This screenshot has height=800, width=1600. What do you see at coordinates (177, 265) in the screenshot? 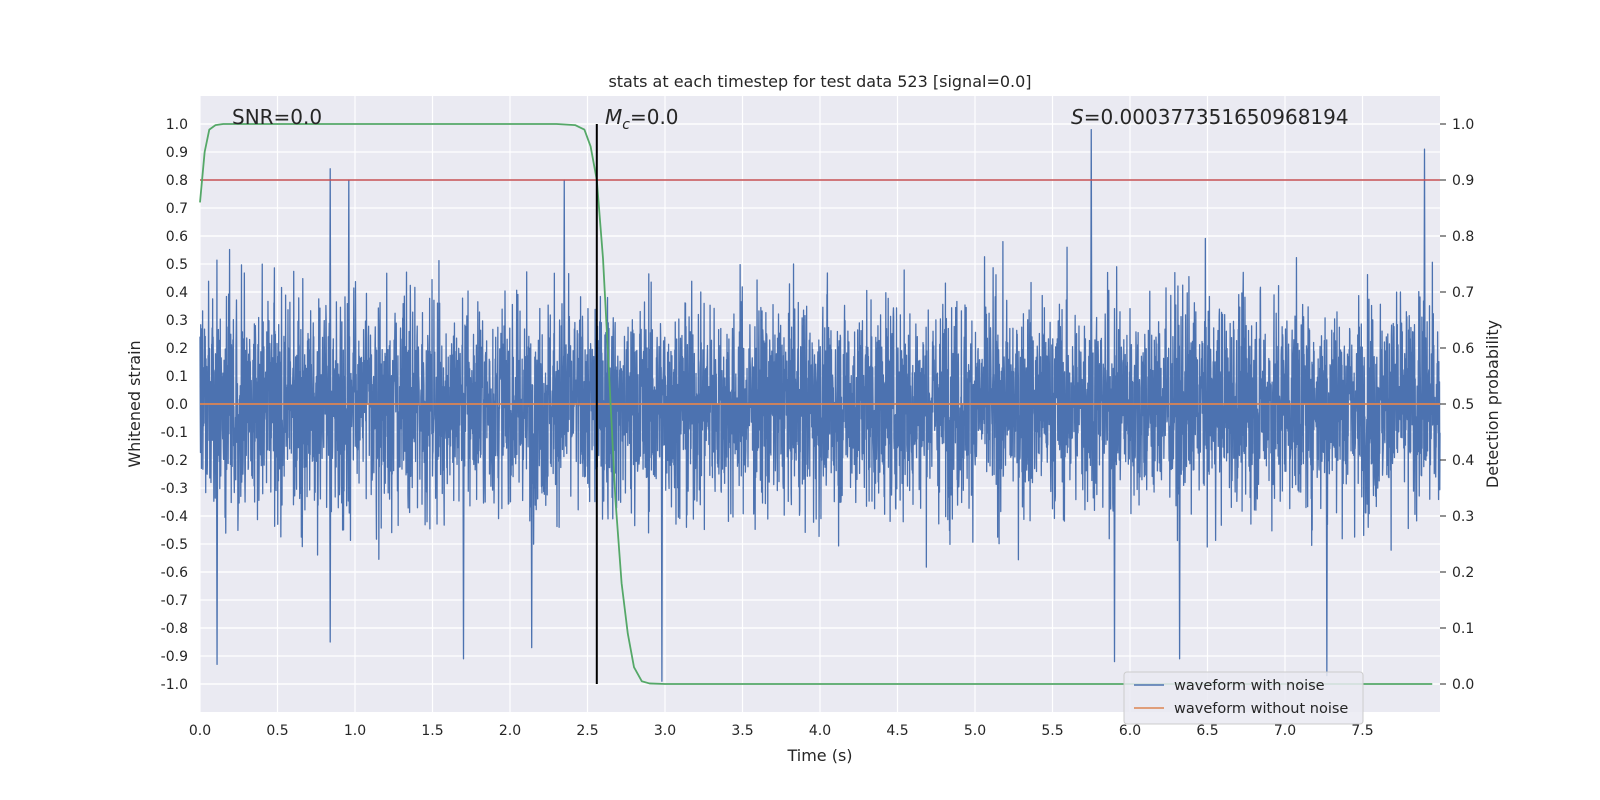
I see `y-tick-label: 0.5` at bounding box center [177, 265].